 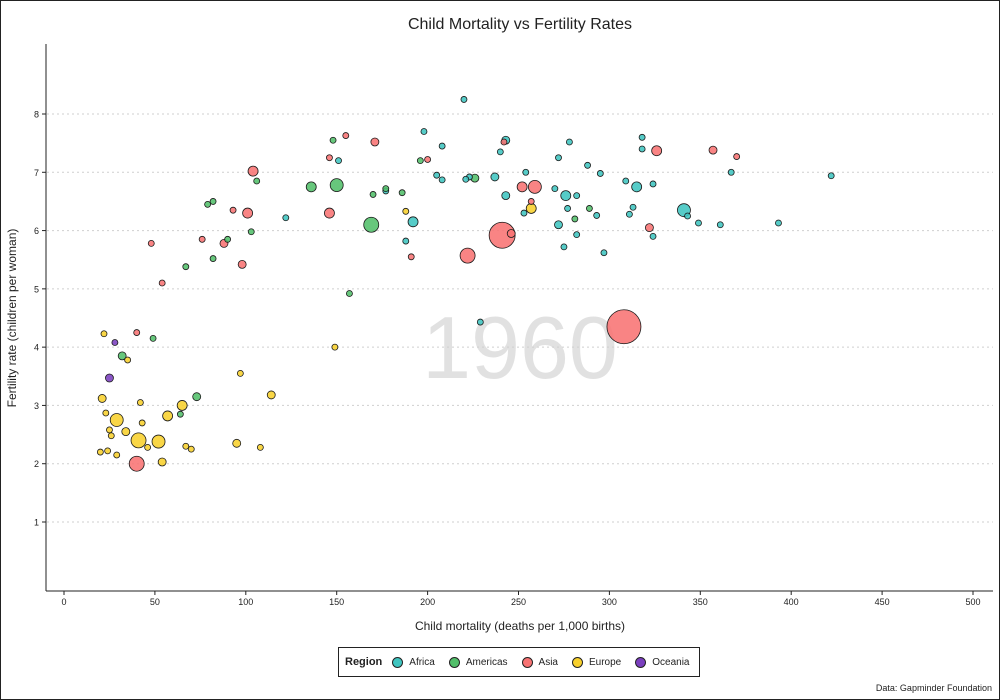 What do you see at coordinates (933, 688) in the screenshot?
I see `source-note: Data: Gapminder Foundation` at bounding box center [933, 688].